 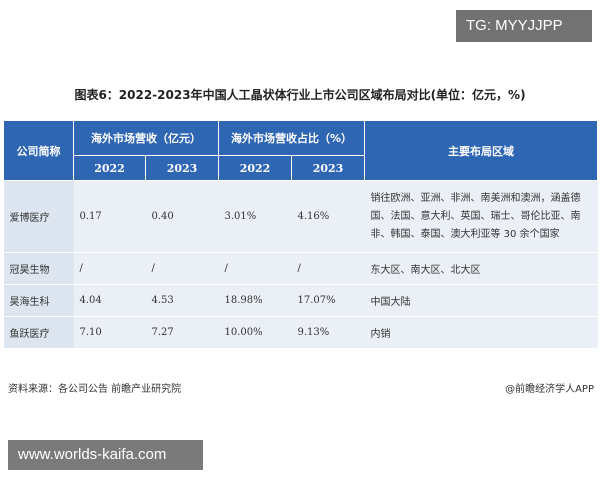 I want to click on cell-revenue-2023: 7.27, so click(x=182, y=332).